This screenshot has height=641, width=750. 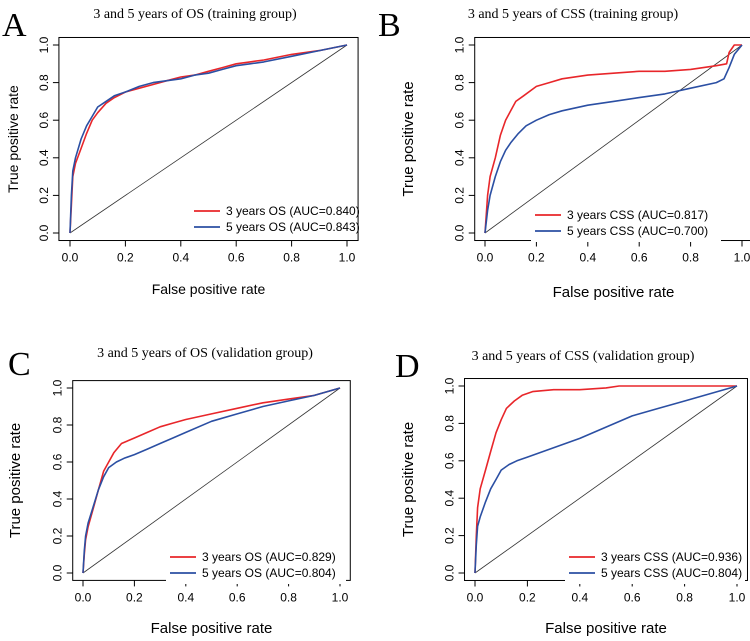 What do you see at coordinates (637, 215) in the screenshot?
I see `legend-label: 3 years CSS (AUC=0.817)` at bounding box center [637, 215].